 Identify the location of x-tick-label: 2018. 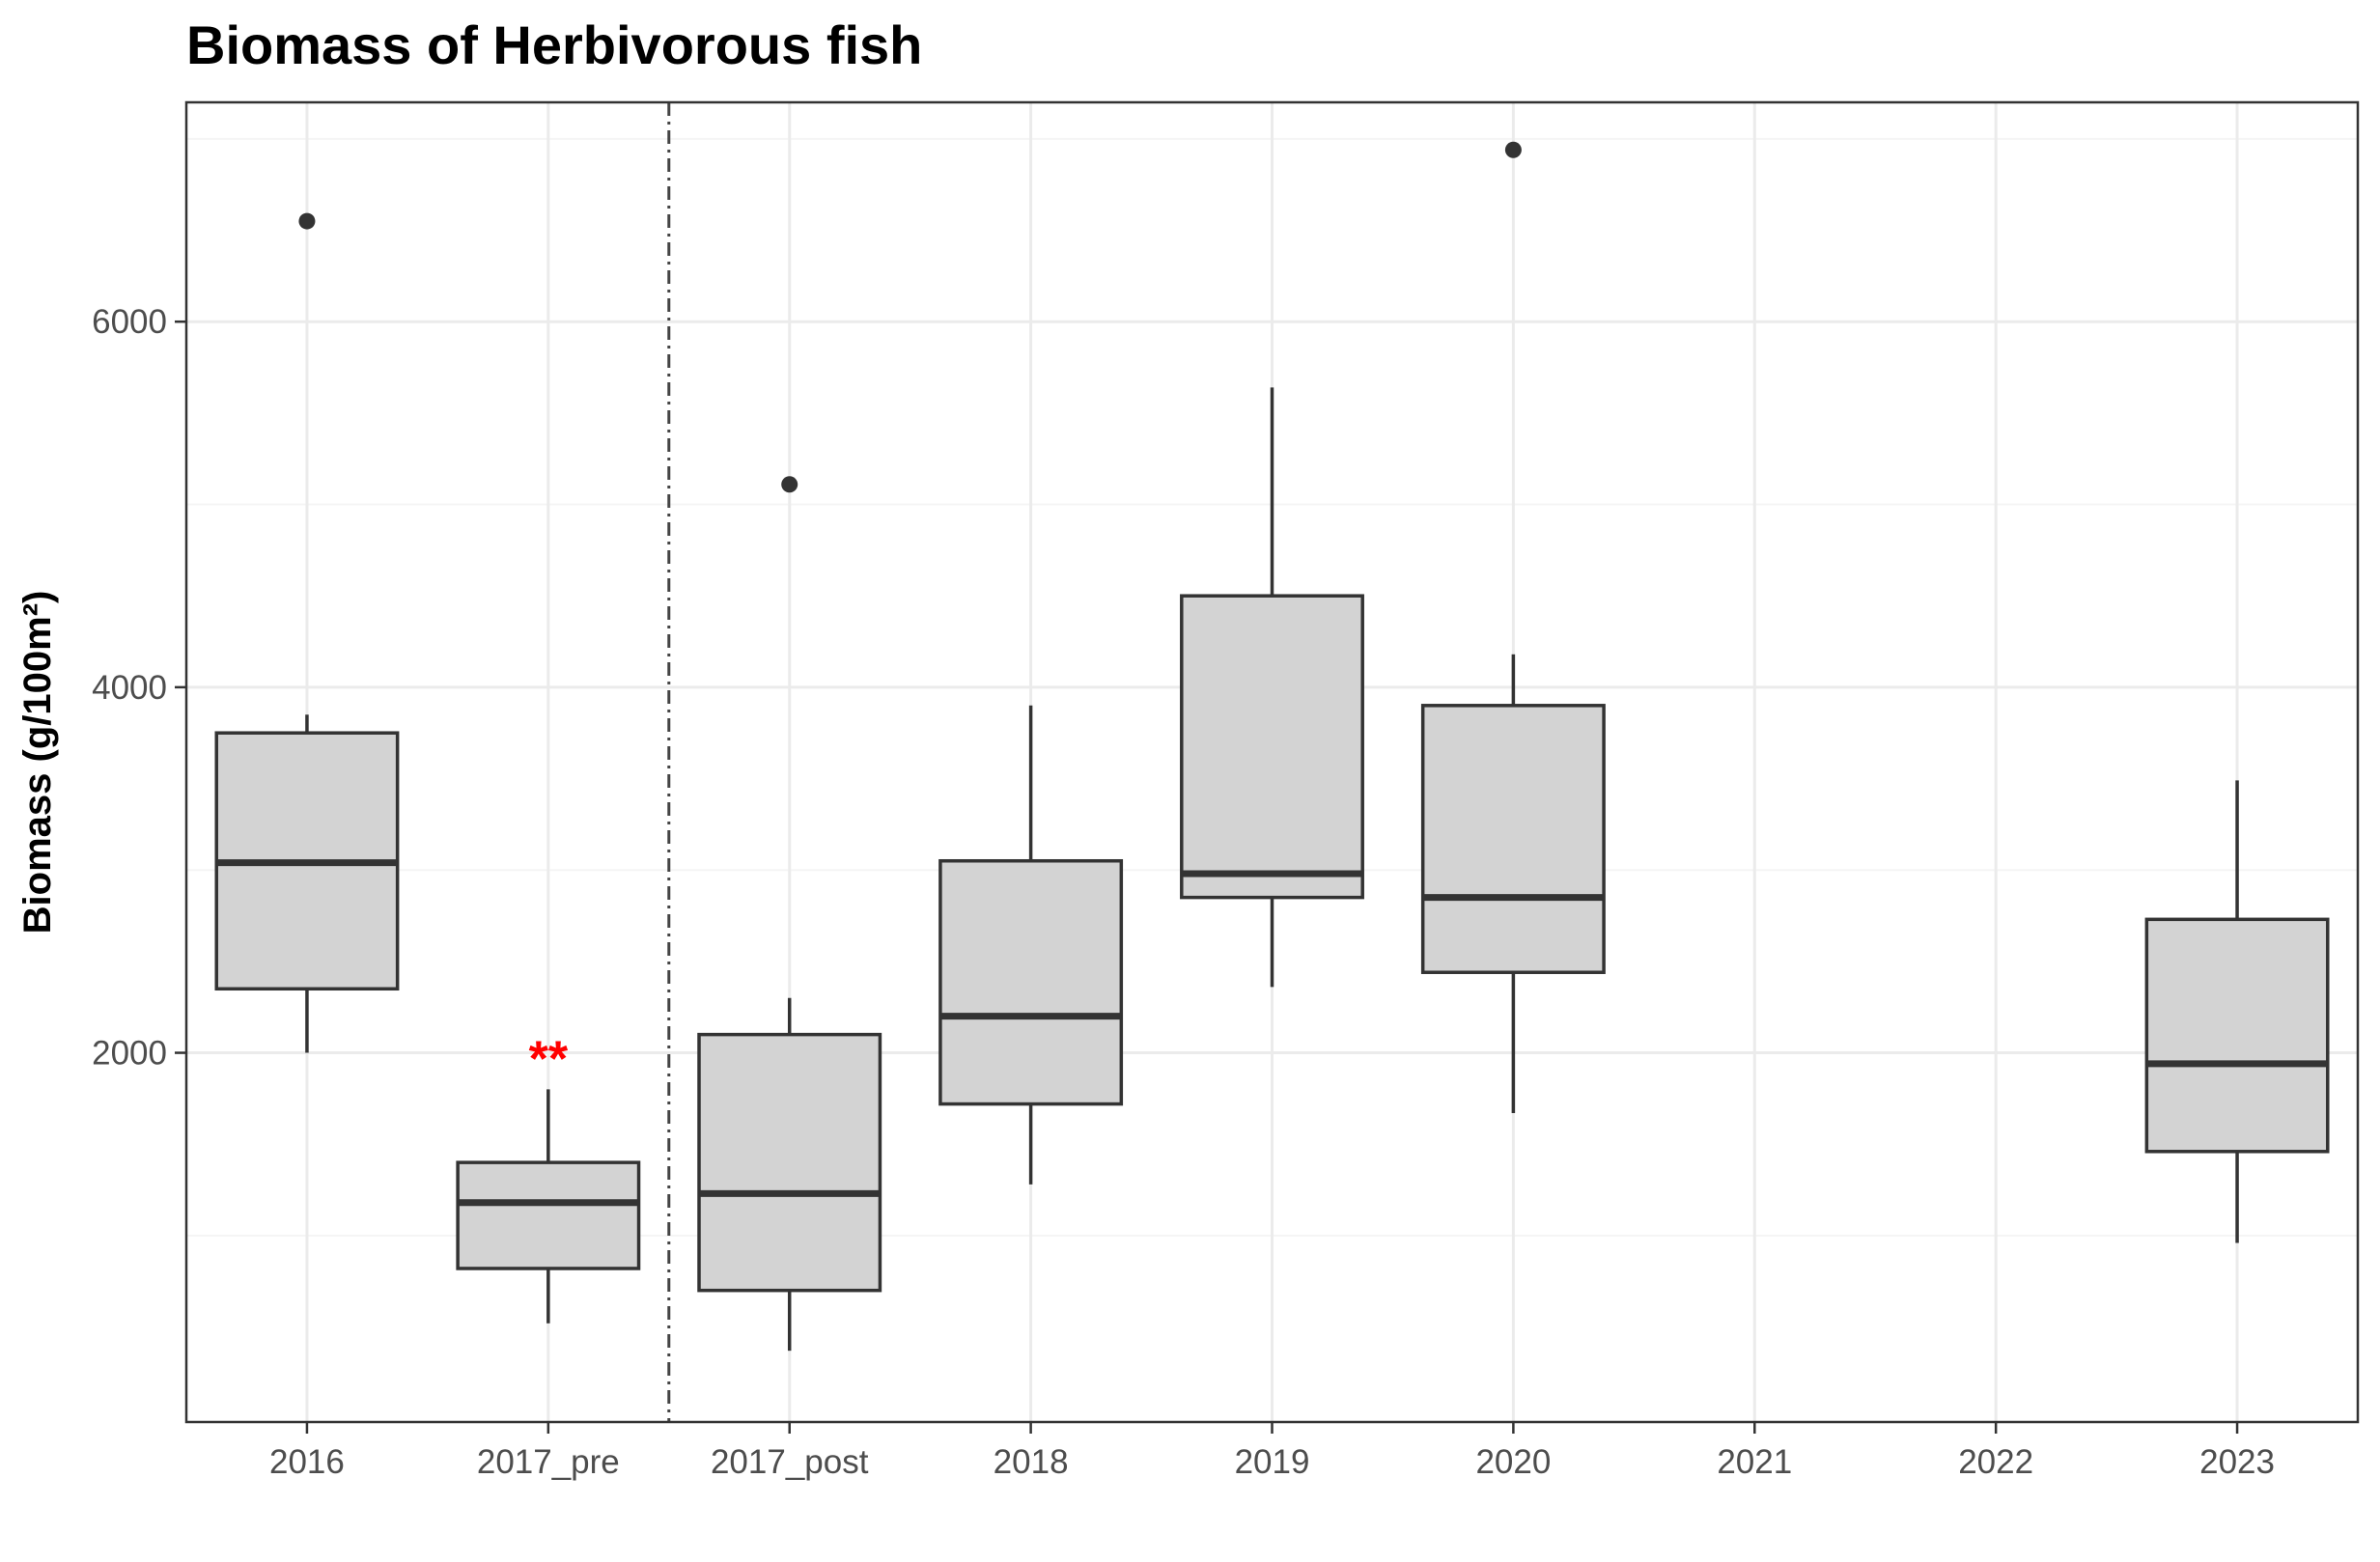
(1031, 1462).